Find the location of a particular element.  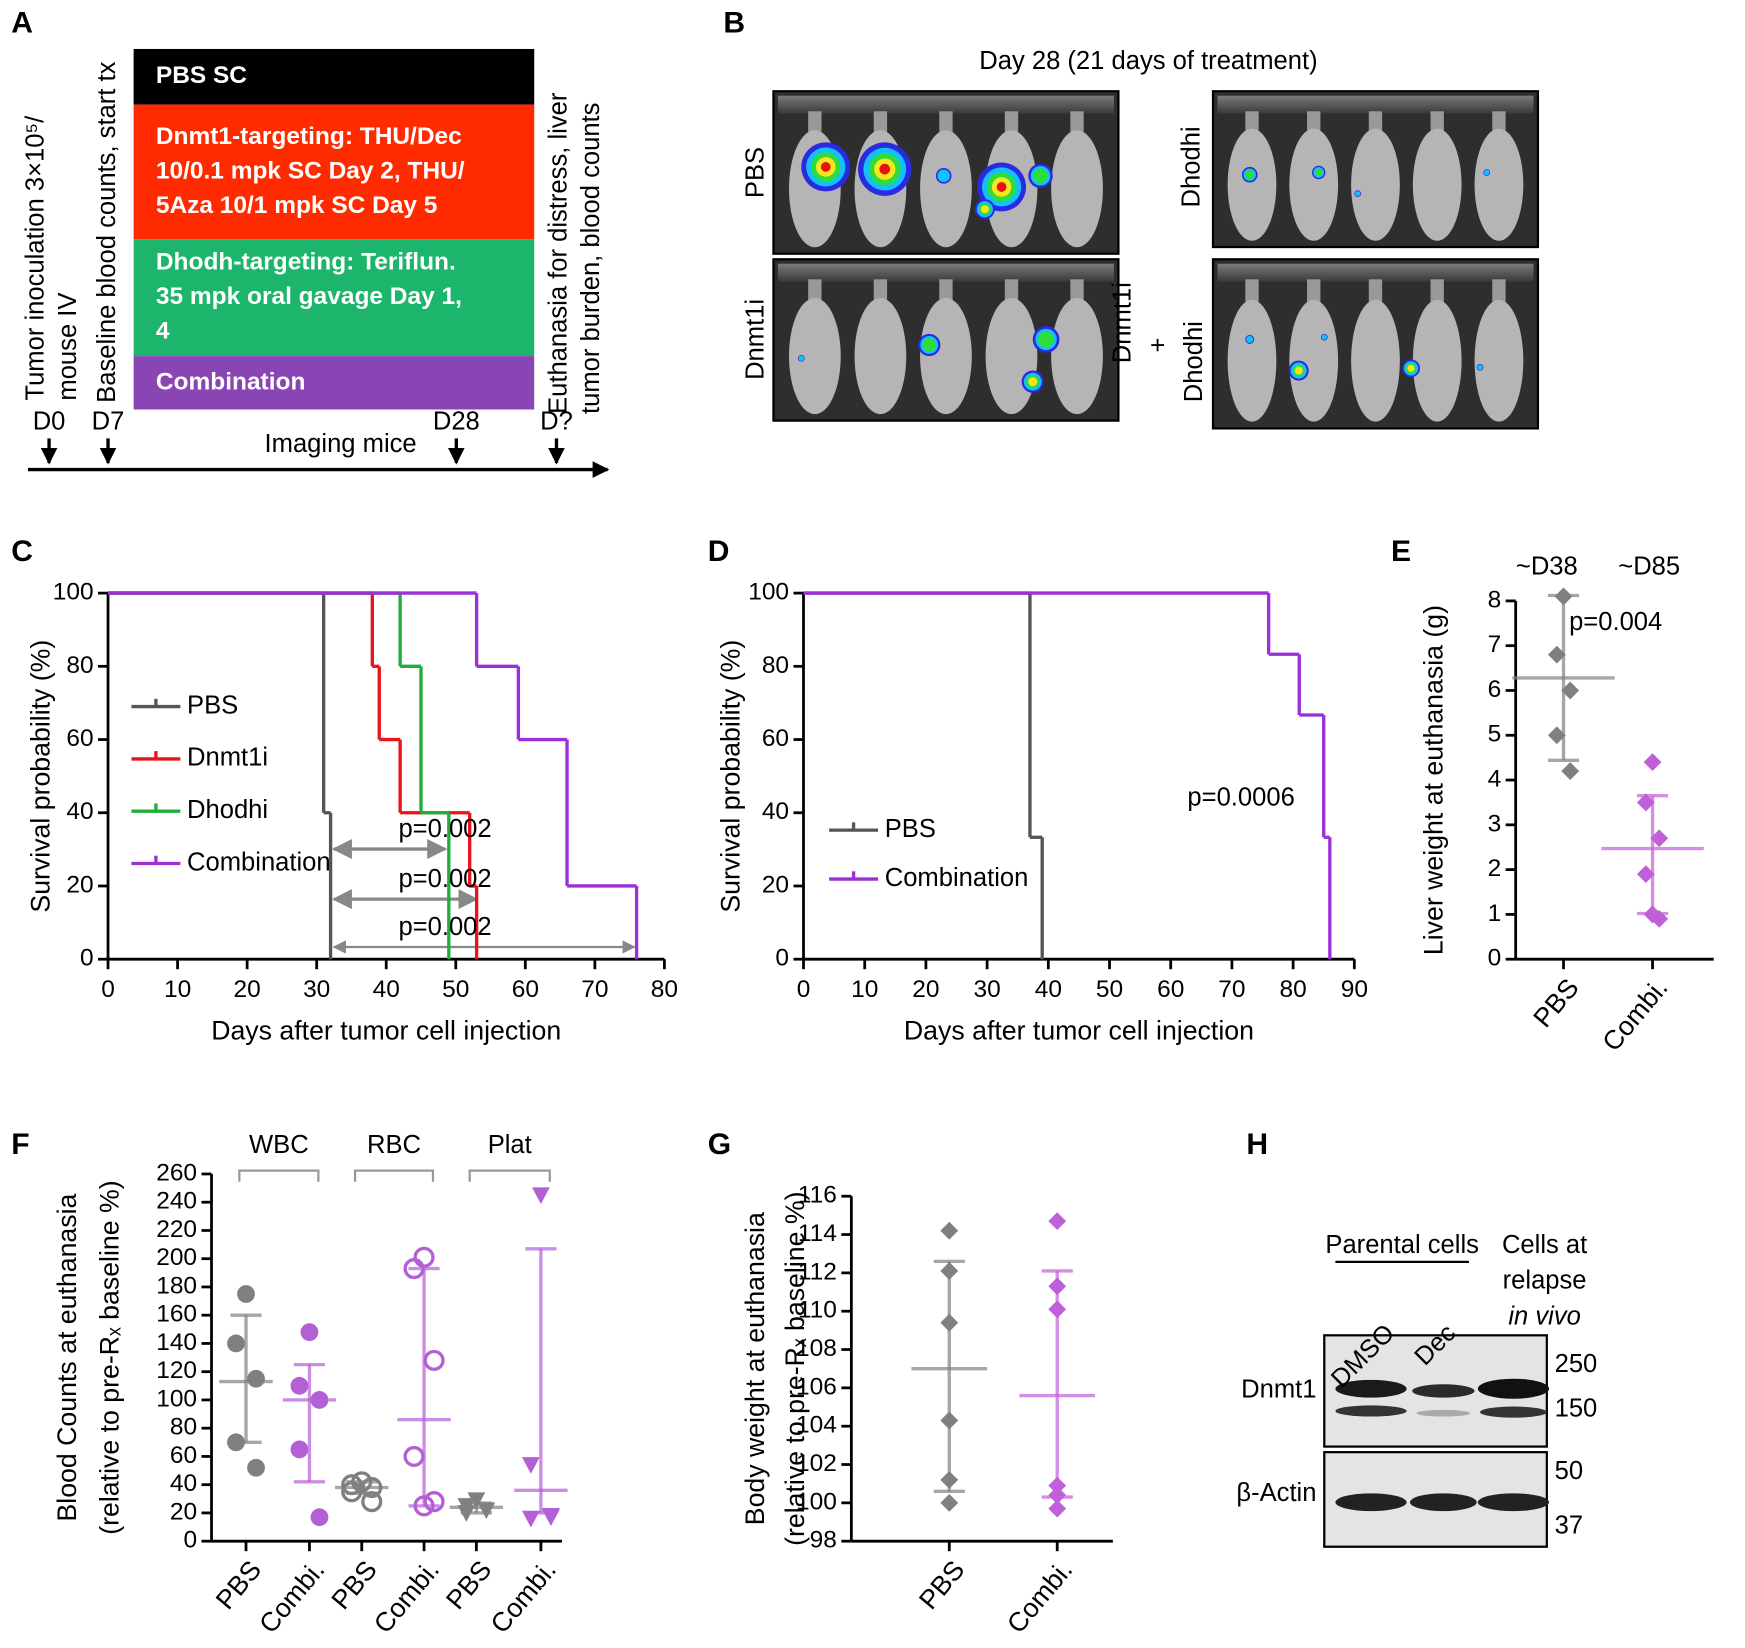

western-header: in vivo is located at coordinates (1544, 1316).